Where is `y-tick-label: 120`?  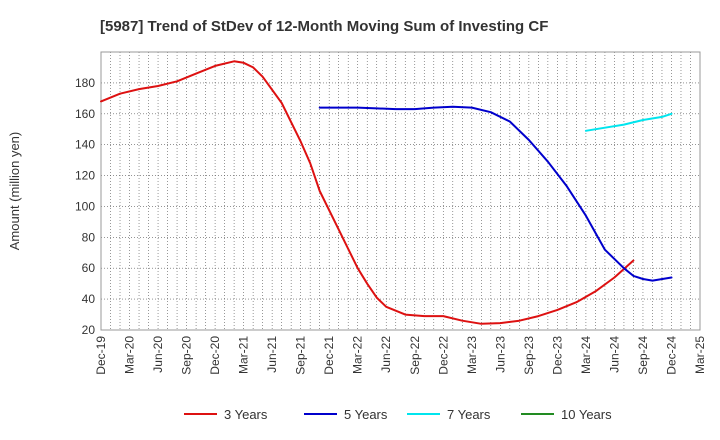 y-tick-label: 120 is located at coordinates (85, 176).